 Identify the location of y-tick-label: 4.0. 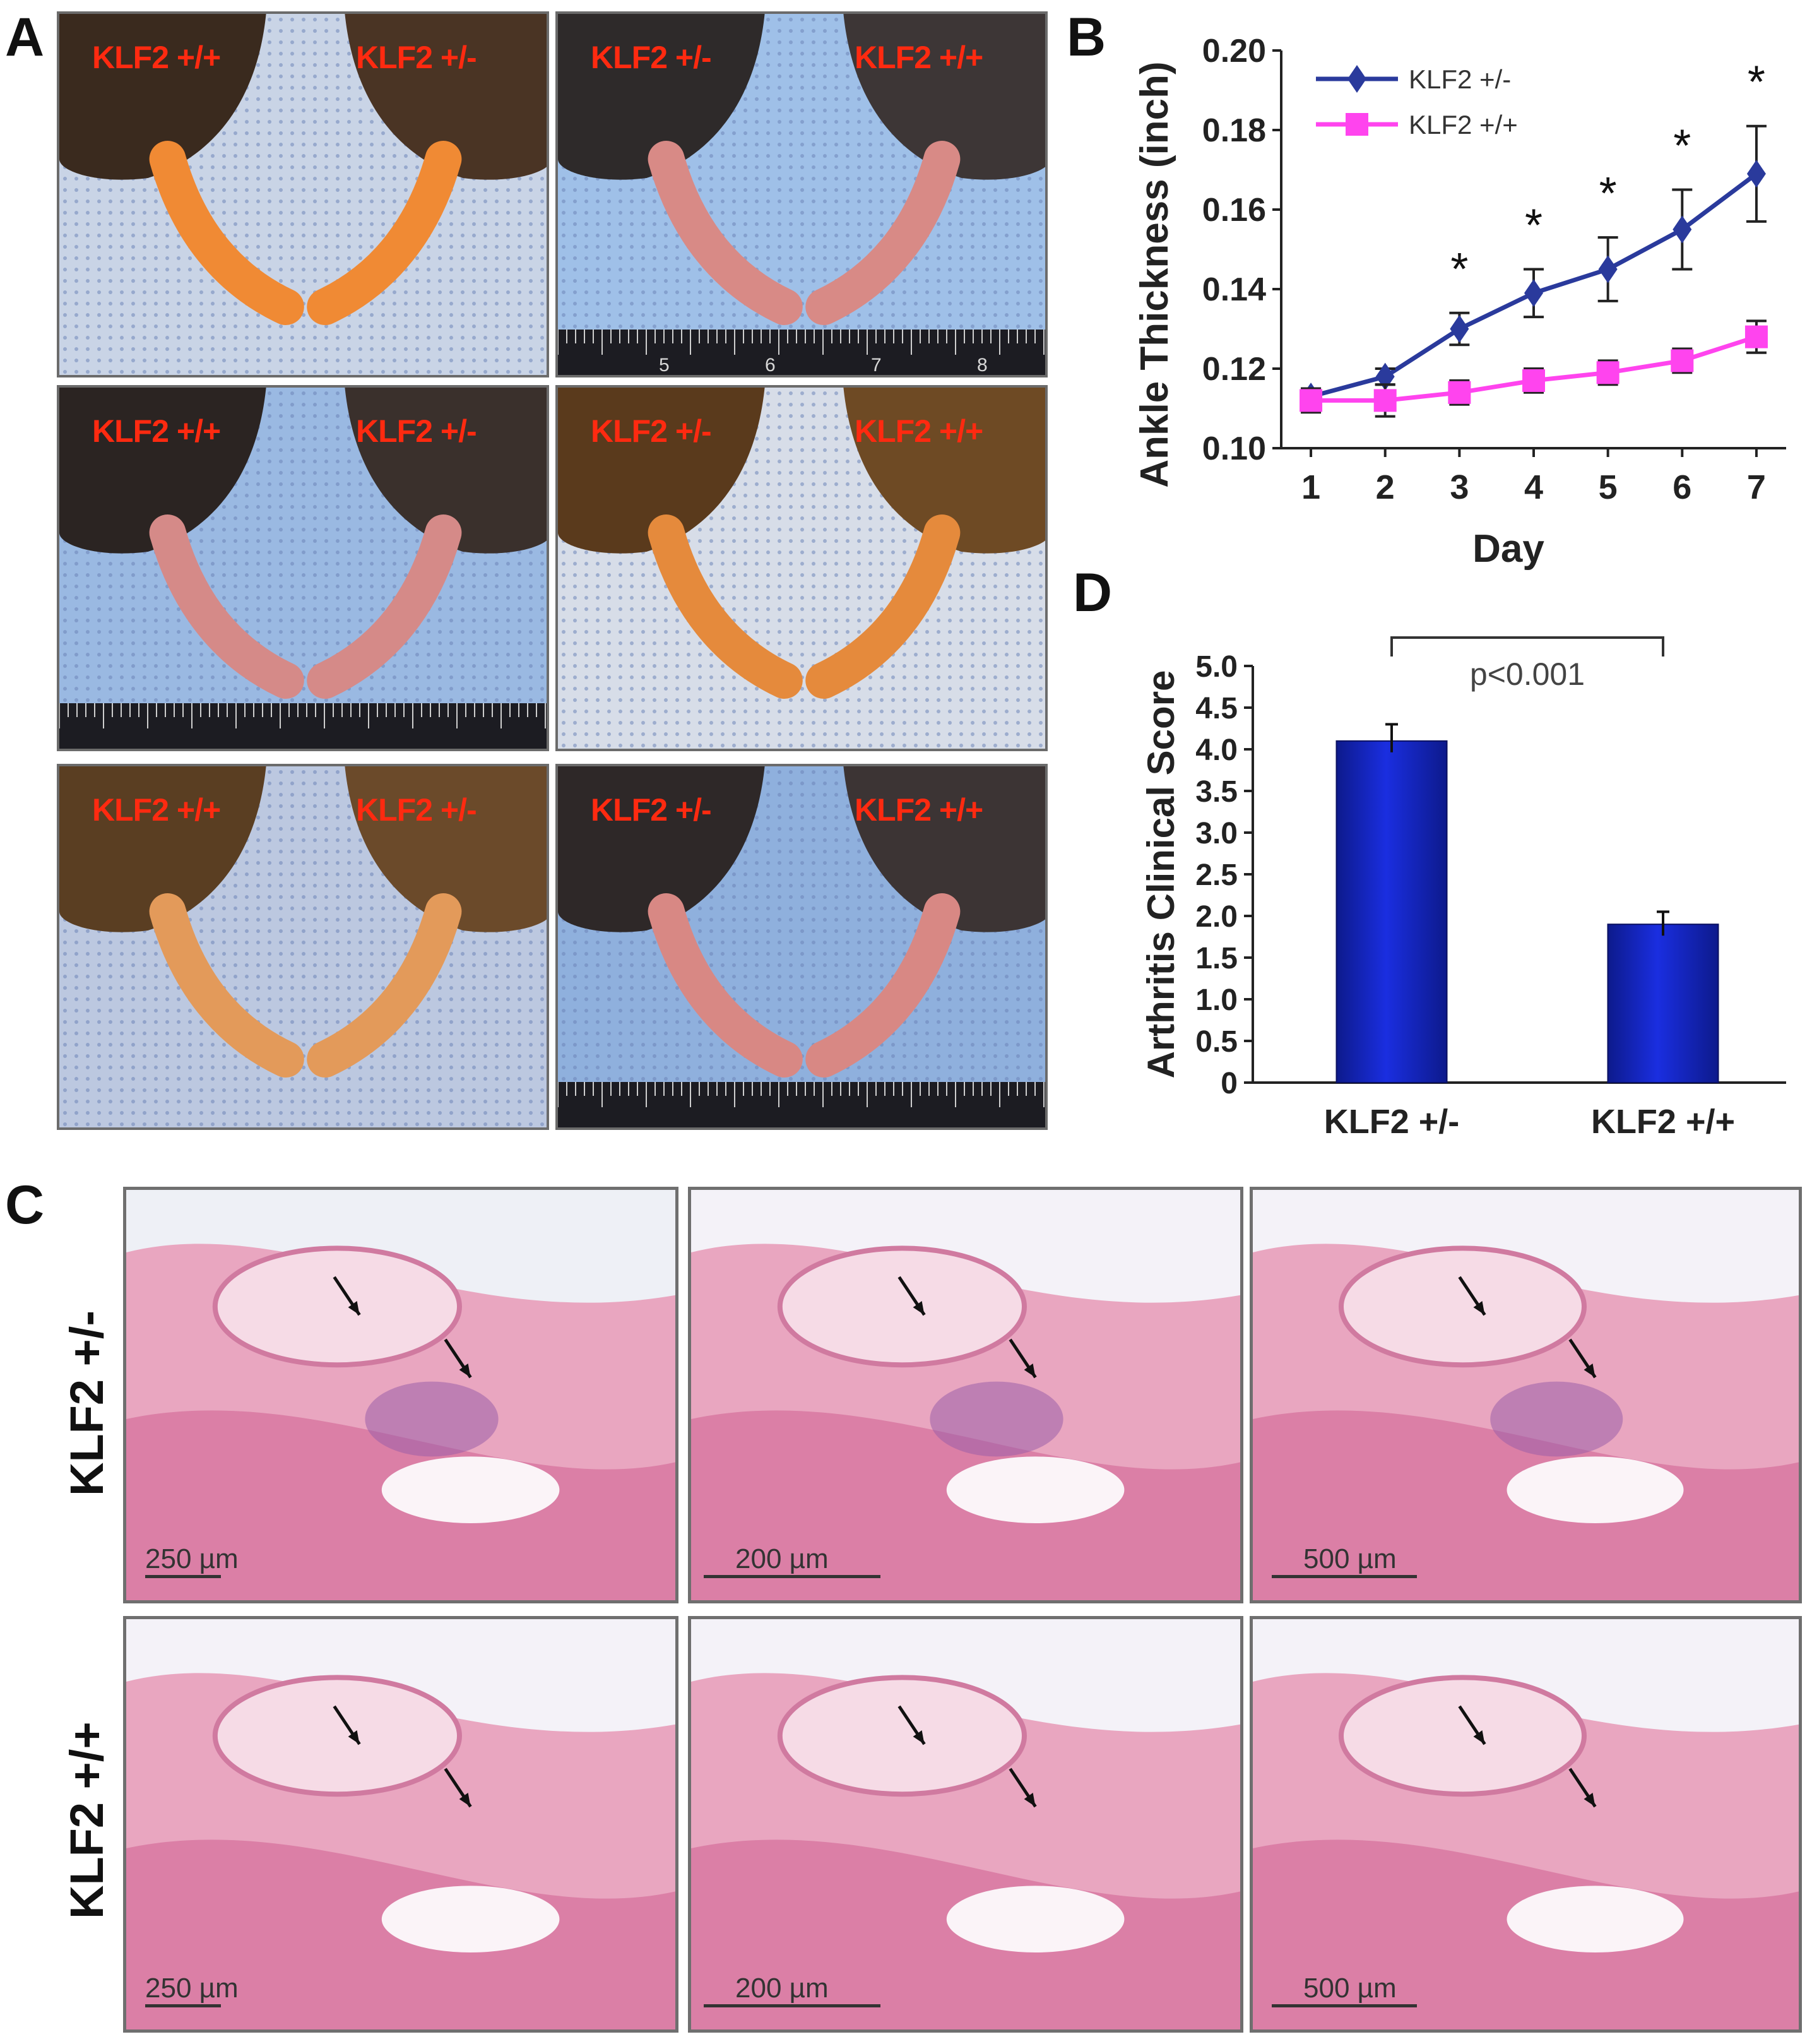
(1216, 750).